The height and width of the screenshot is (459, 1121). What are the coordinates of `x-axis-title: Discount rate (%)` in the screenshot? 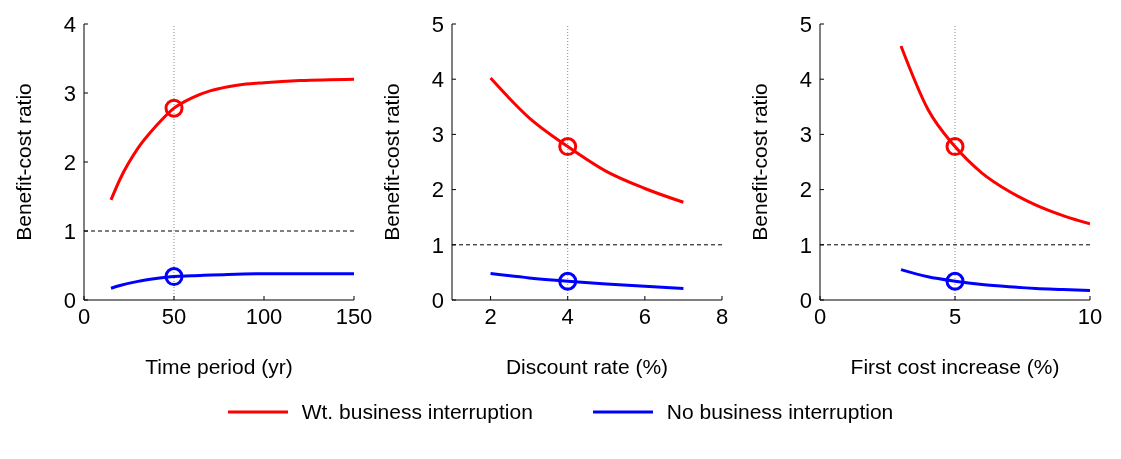 It's located at (587, 366).